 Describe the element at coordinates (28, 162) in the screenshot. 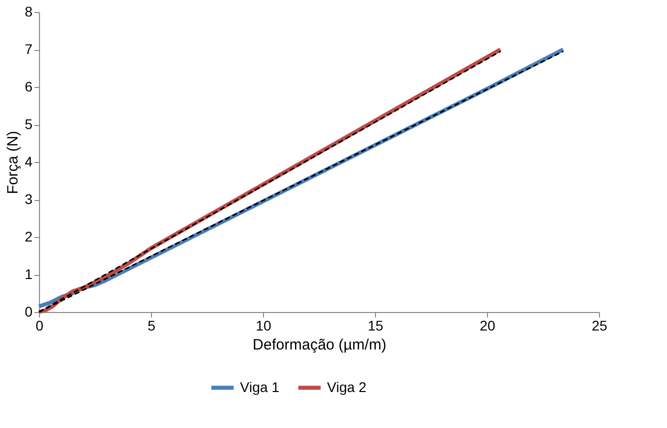

I see `y-tick-label: 4` at that location.